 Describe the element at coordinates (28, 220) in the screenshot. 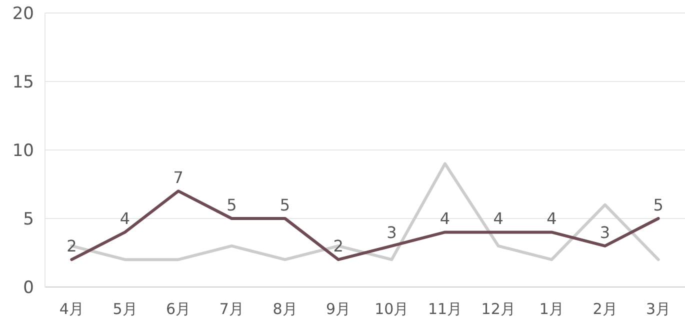

I see `y-tick-label: 5` at that location.